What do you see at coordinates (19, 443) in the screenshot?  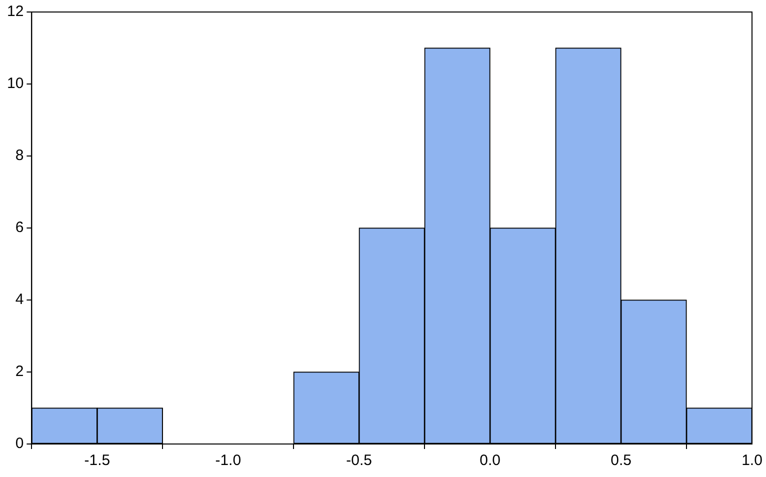 I see `y-tick-label: 0` at bounding box center [19, 443].